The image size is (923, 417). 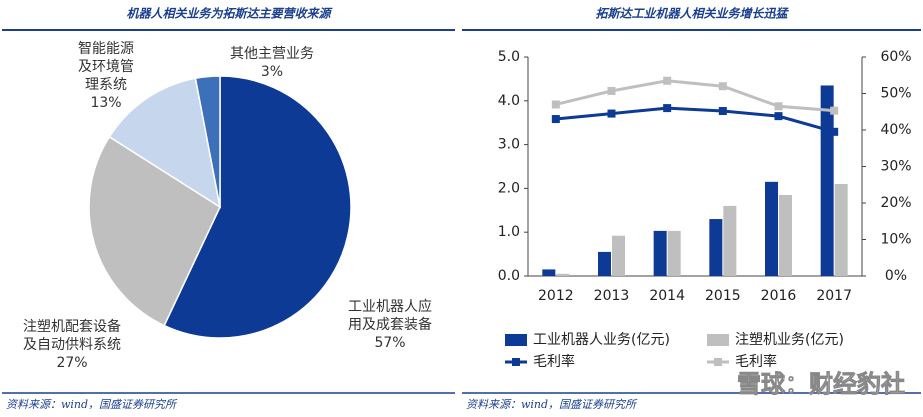 What do you see at coordinates (667, 296) in the screenshot?
I see `x-tick-label: 2014` at bounding box center [667, 296].